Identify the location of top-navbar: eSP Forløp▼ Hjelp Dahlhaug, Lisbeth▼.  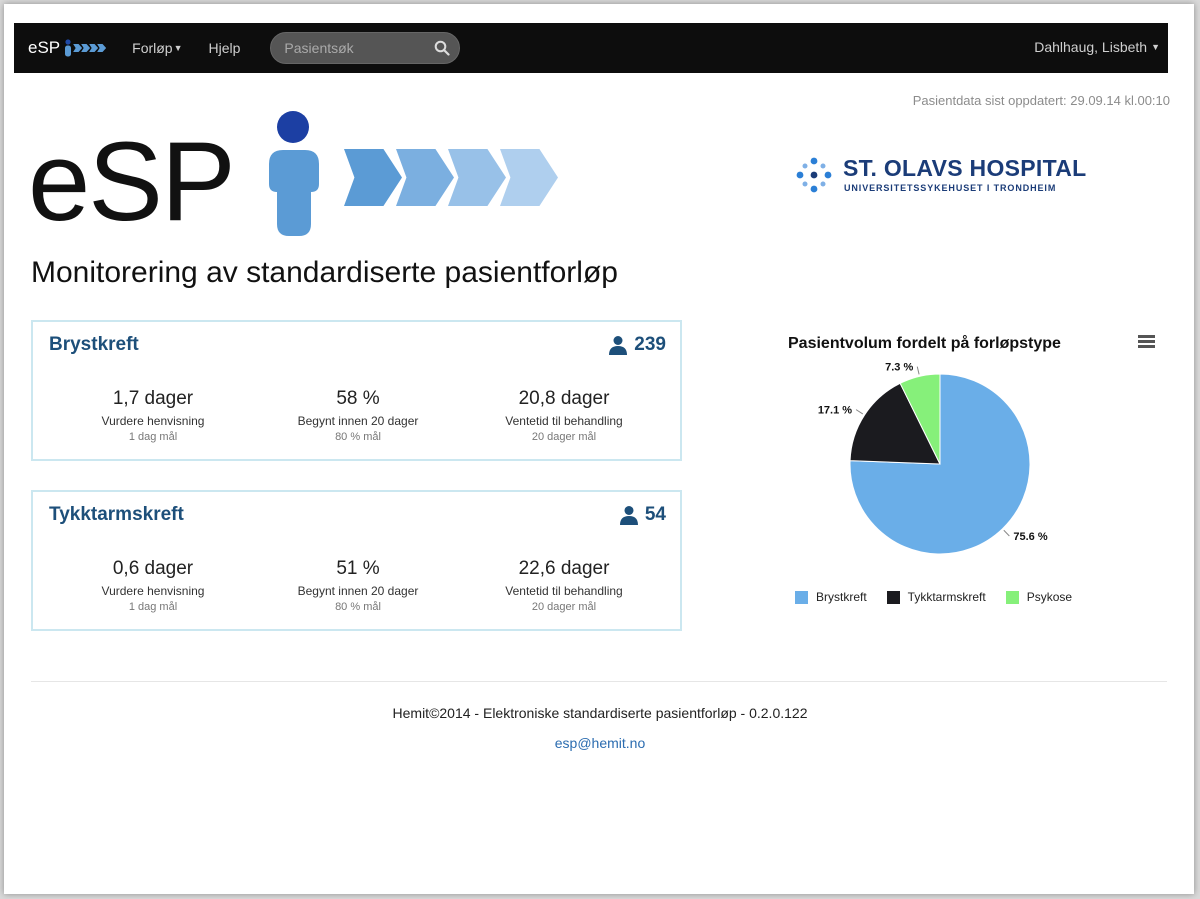
(591, 48).